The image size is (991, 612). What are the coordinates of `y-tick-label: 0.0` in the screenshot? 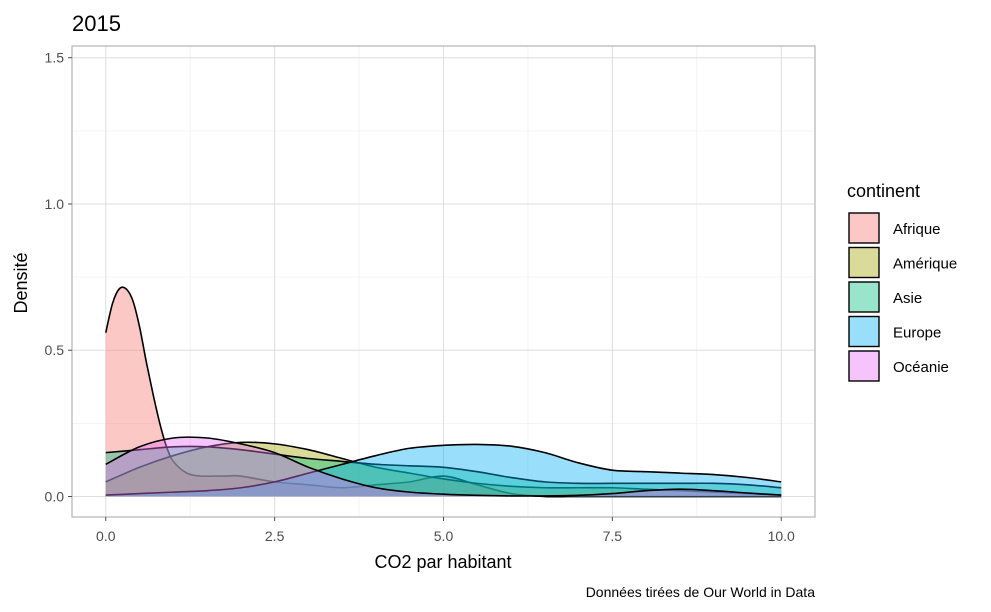 It's located at (55, 497).